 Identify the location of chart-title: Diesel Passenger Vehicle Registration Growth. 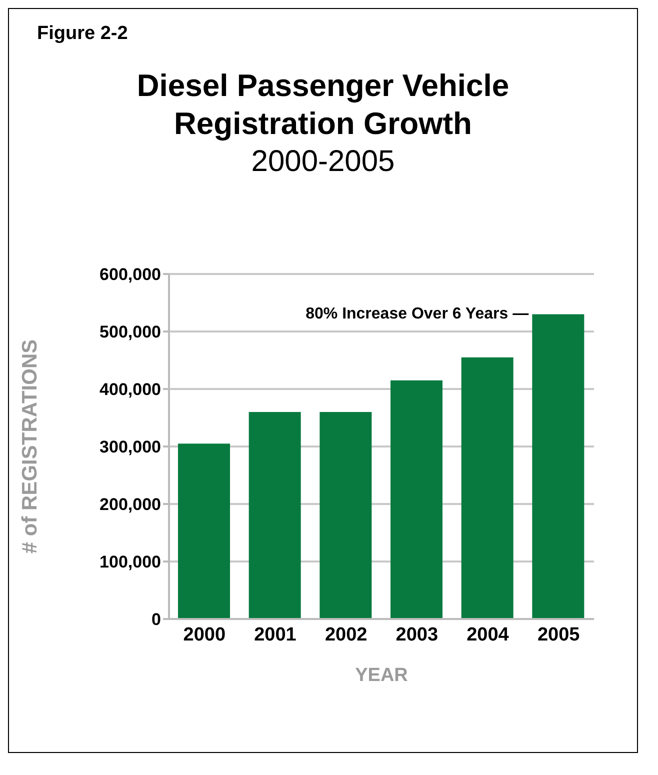
(323, 105).